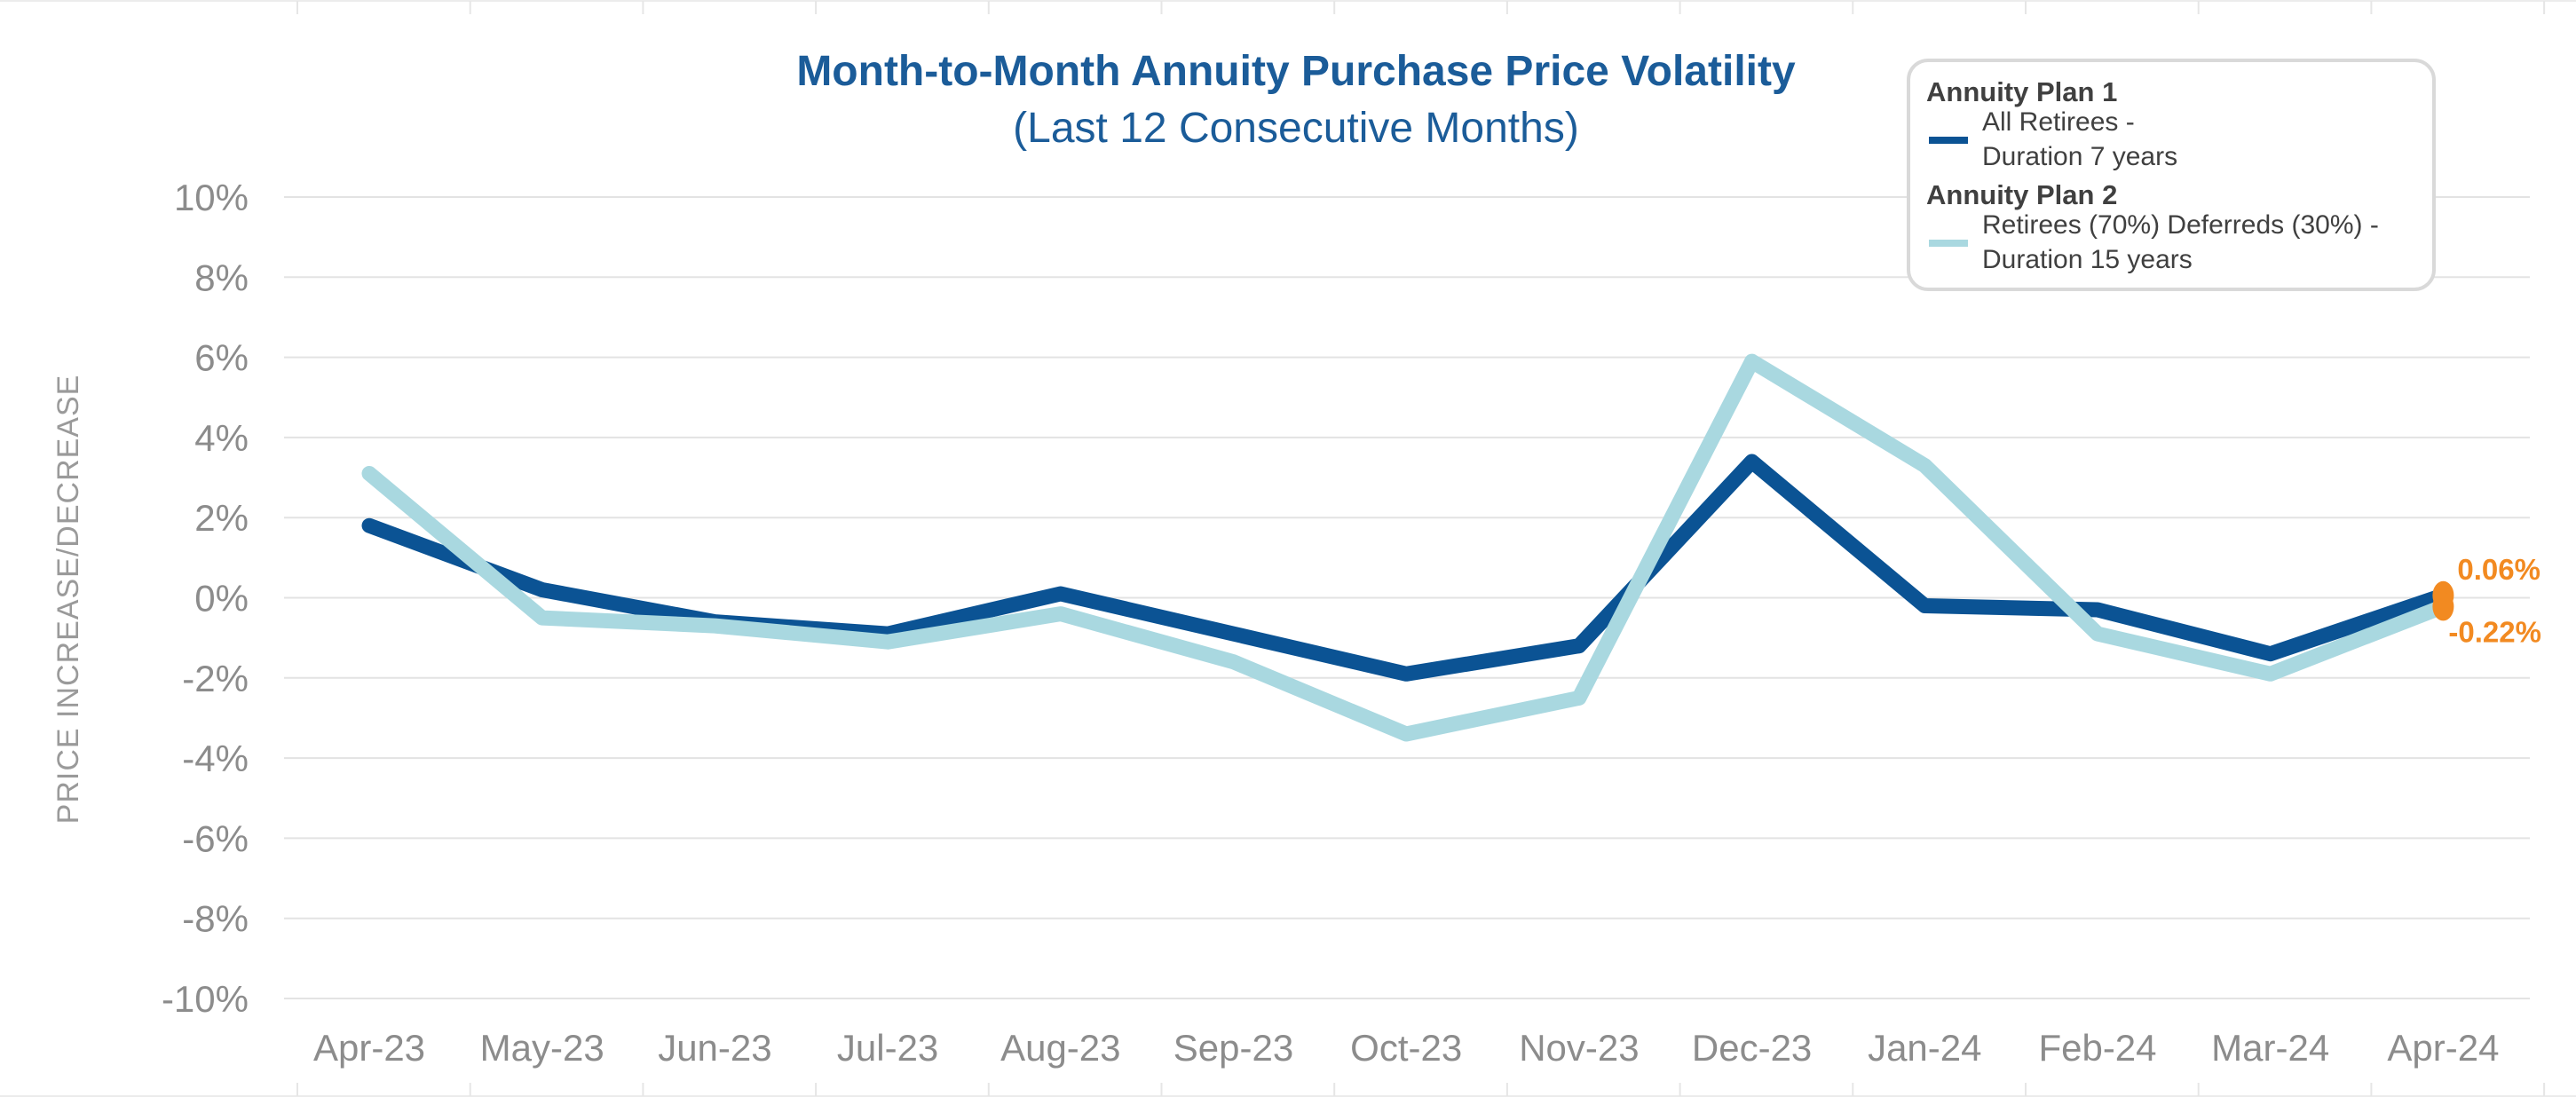 Image resolution: width=2576 pixels, height=1105 pixels. Describe the element at coordinates (221, 438) in the screenshot. I see `y-tick-label: 4%` at that location.